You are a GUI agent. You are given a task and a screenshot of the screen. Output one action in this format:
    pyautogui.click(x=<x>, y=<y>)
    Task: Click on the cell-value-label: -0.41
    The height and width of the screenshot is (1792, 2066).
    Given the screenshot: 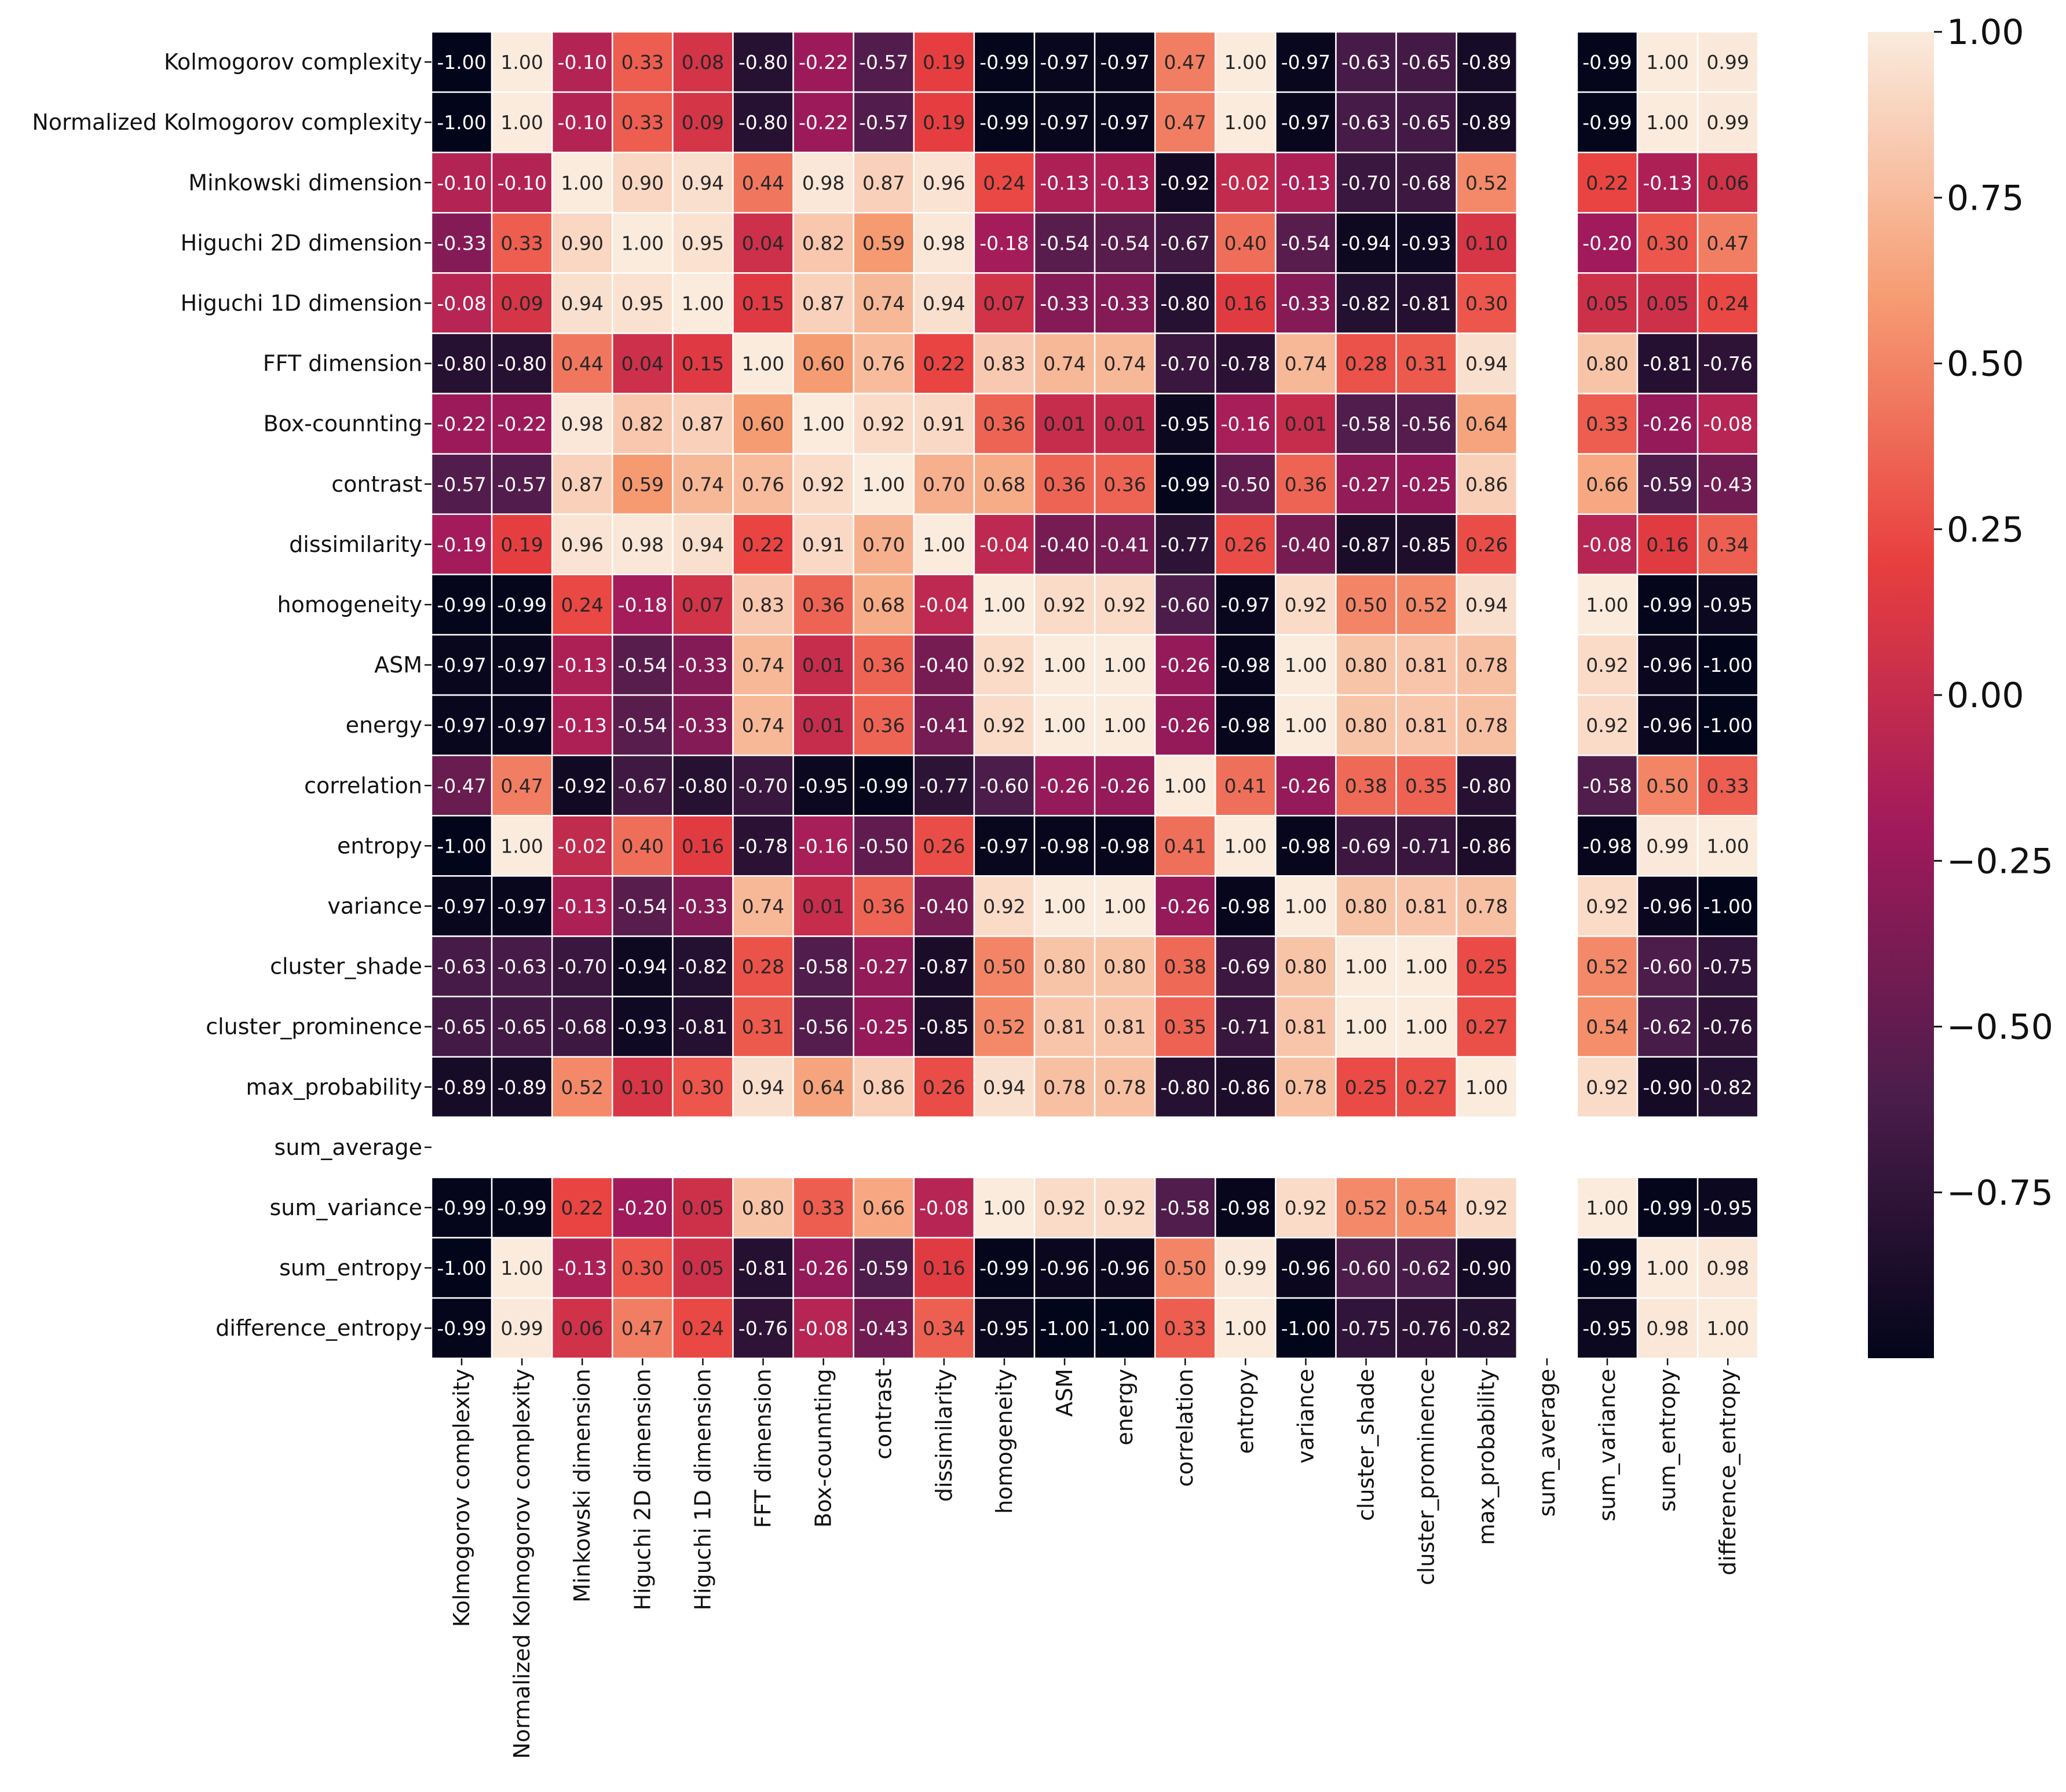 What is the action you would take?
    pyautogui.click(x=1125, y=544)
    